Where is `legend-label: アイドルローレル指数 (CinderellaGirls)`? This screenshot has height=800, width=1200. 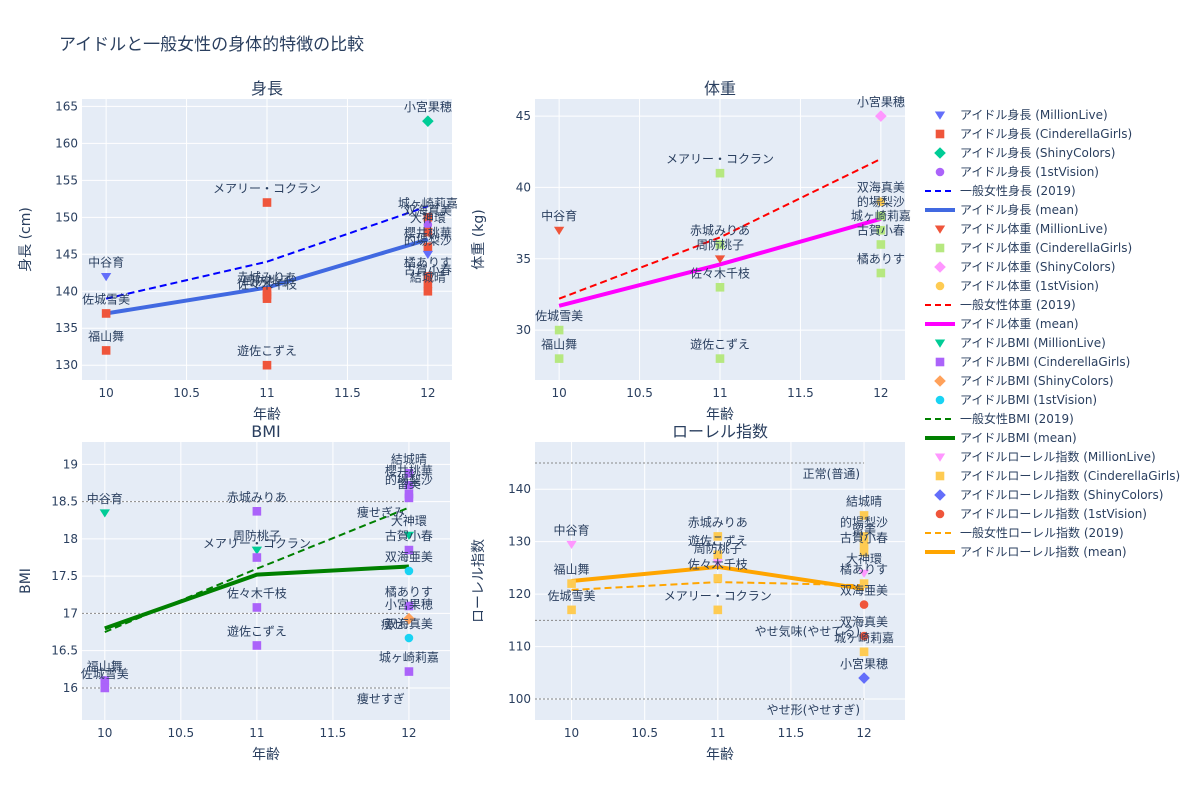 legend-label: アイドルローレル指数 (CinderellaGirls) is located at coordinates (1070, 475).